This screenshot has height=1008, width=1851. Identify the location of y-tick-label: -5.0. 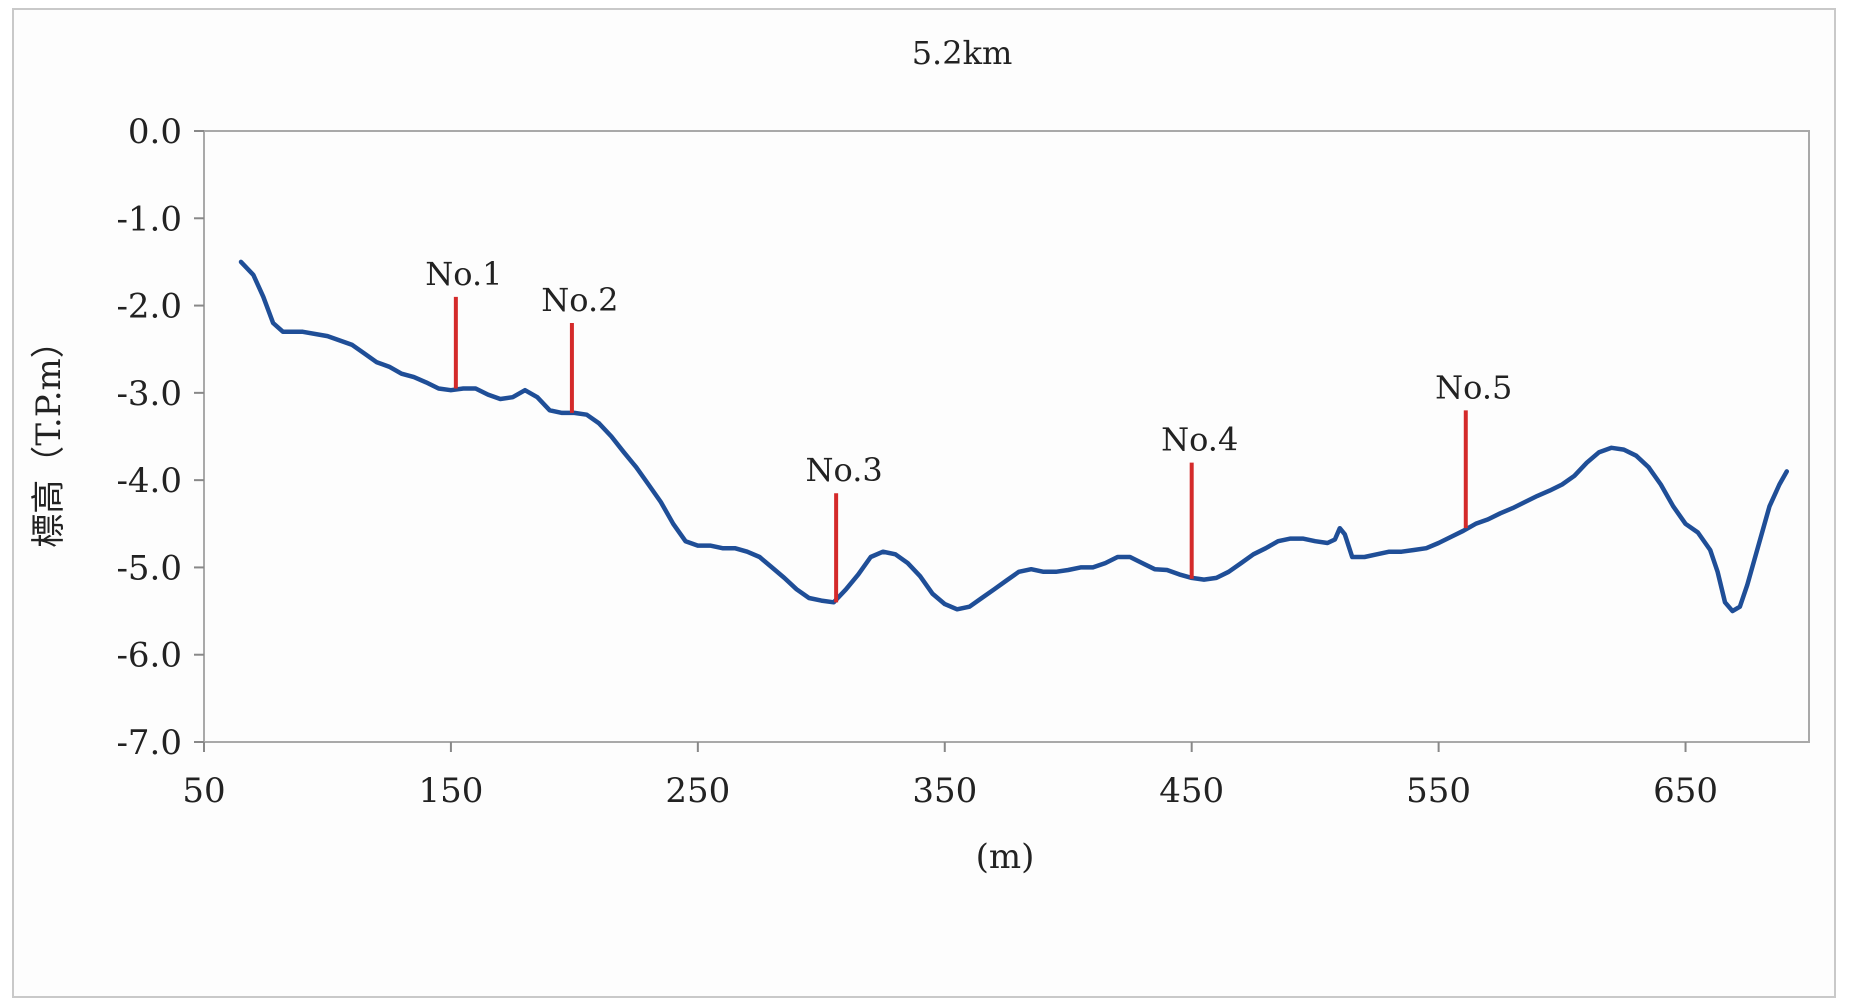
(149, 568).